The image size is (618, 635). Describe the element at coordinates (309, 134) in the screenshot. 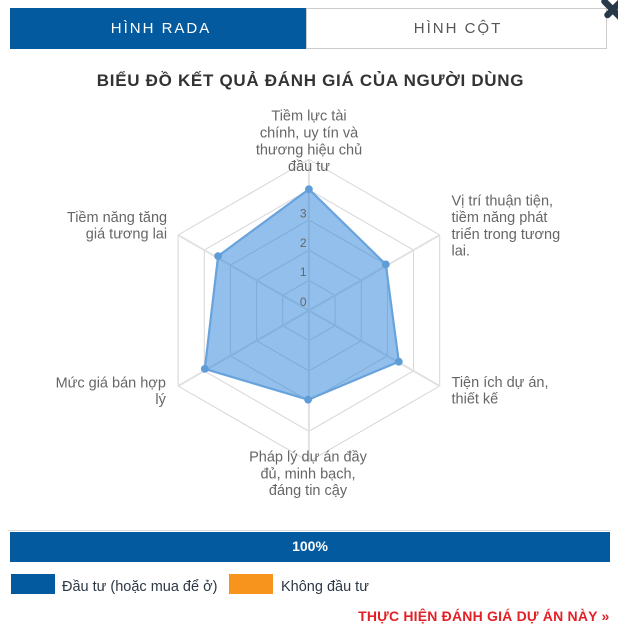

I see `svg-text: chính, uy tín và` at that location.